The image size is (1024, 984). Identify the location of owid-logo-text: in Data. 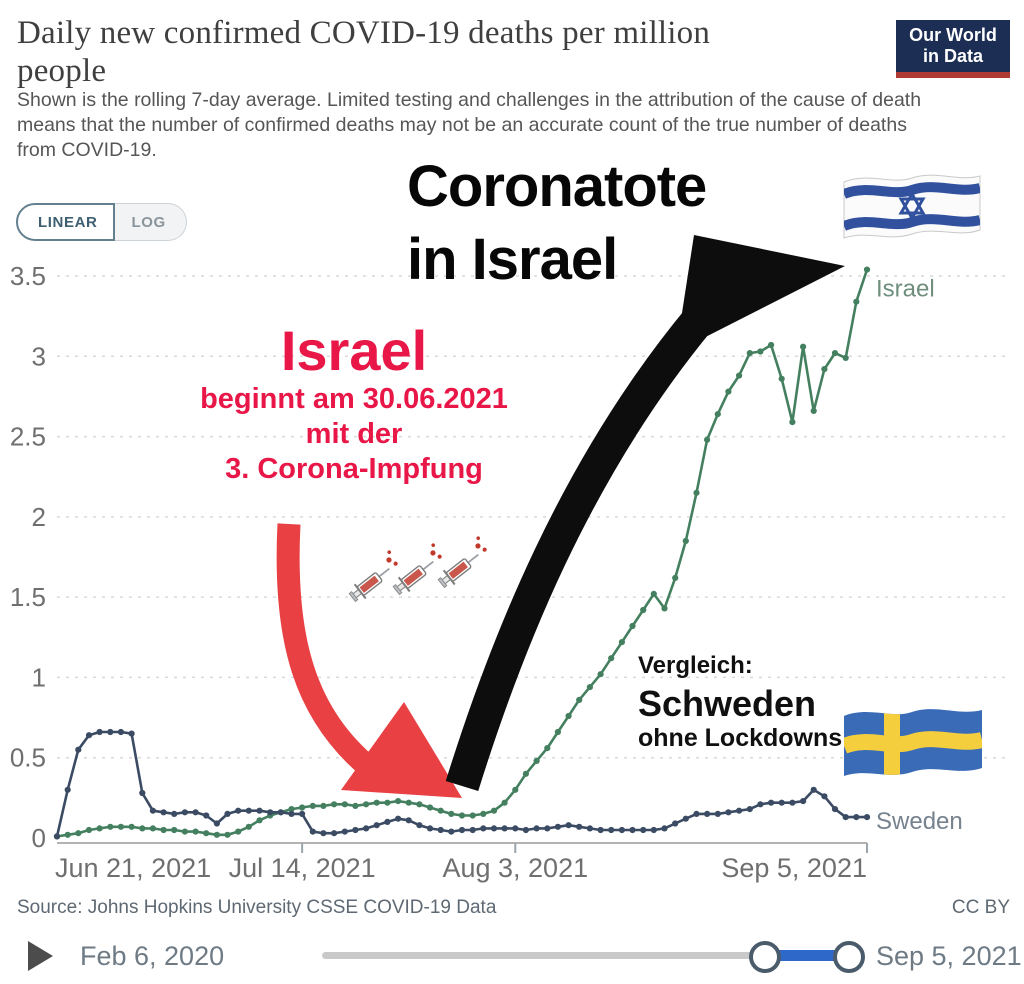
(952, 56).